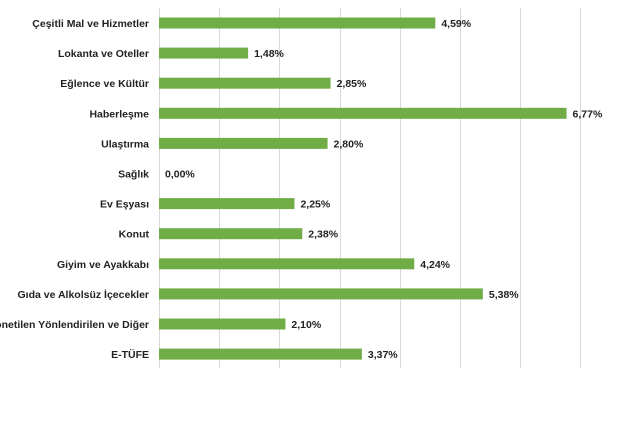  What do you see at coordinates (133, 175) in the screenshot?
I see `category-label: Sağlık` at bounding box center [133, 175].